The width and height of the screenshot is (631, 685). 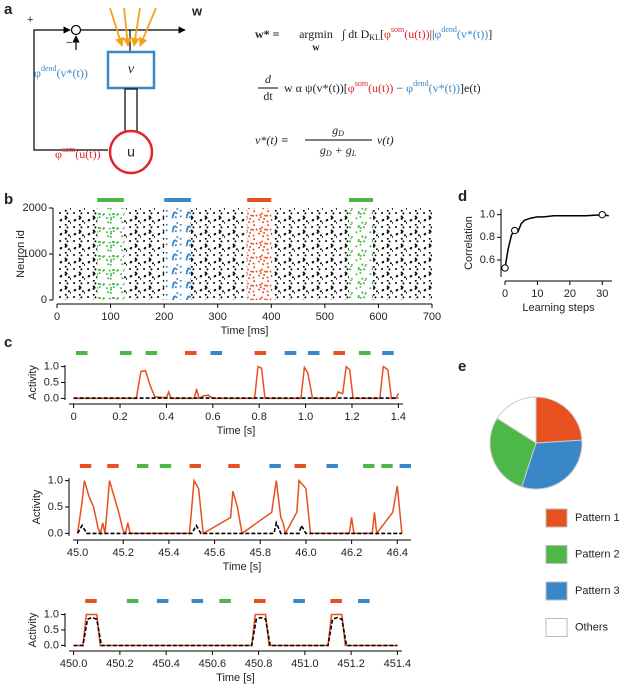 What do you see at coordinates (168, 553) in the screenshot?
I see `x-tick-label: 45.4` at bounding box center [168, 553].